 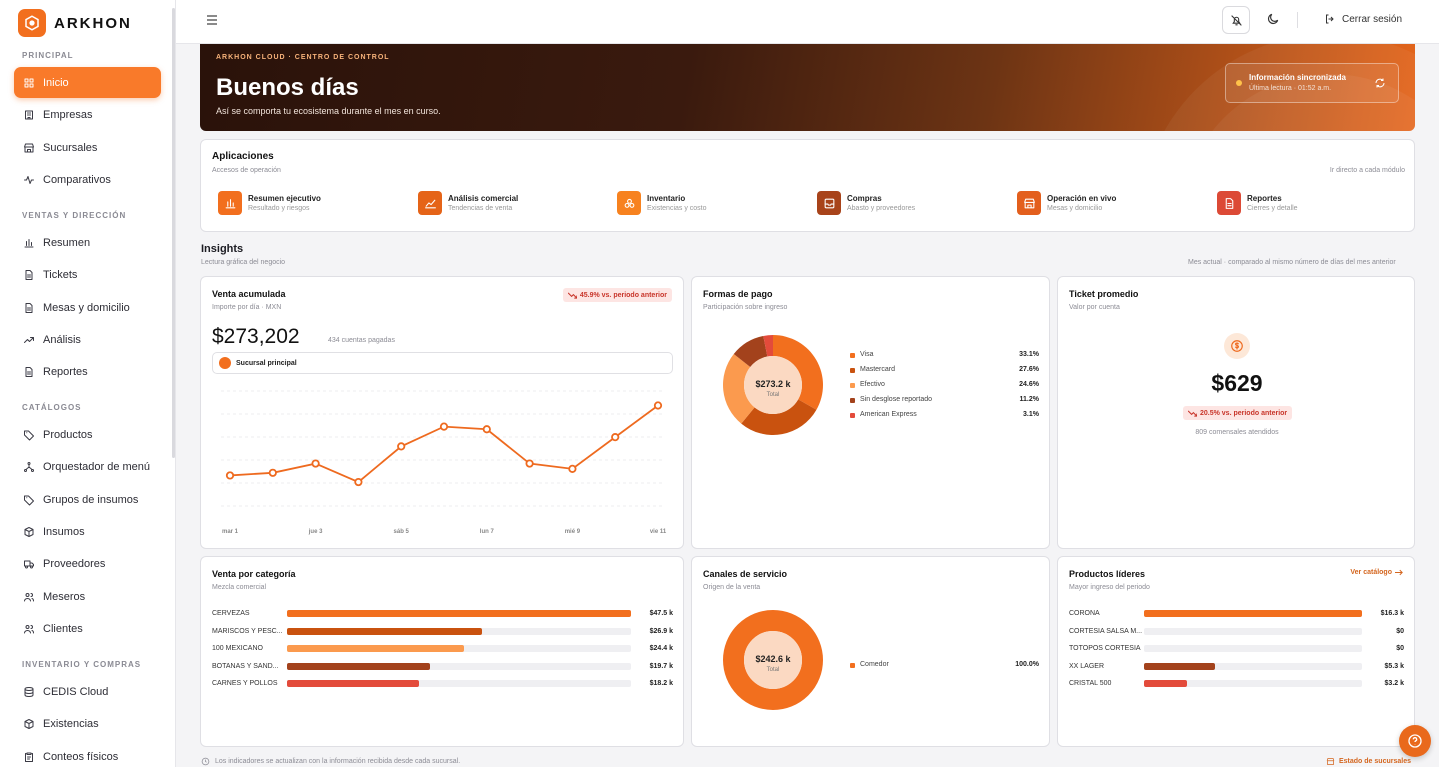 I want to click on grid-icon, so click(x=33, y=83).